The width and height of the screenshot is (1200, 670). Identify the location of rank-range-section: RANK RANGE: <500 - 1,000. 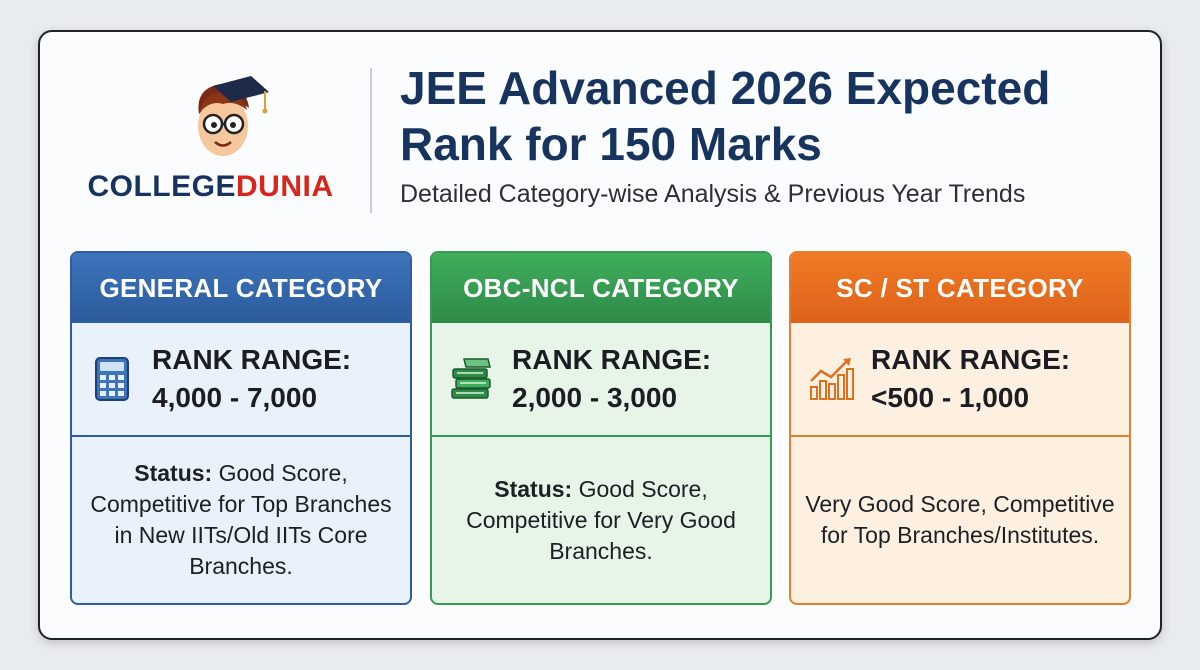
(960, 380).